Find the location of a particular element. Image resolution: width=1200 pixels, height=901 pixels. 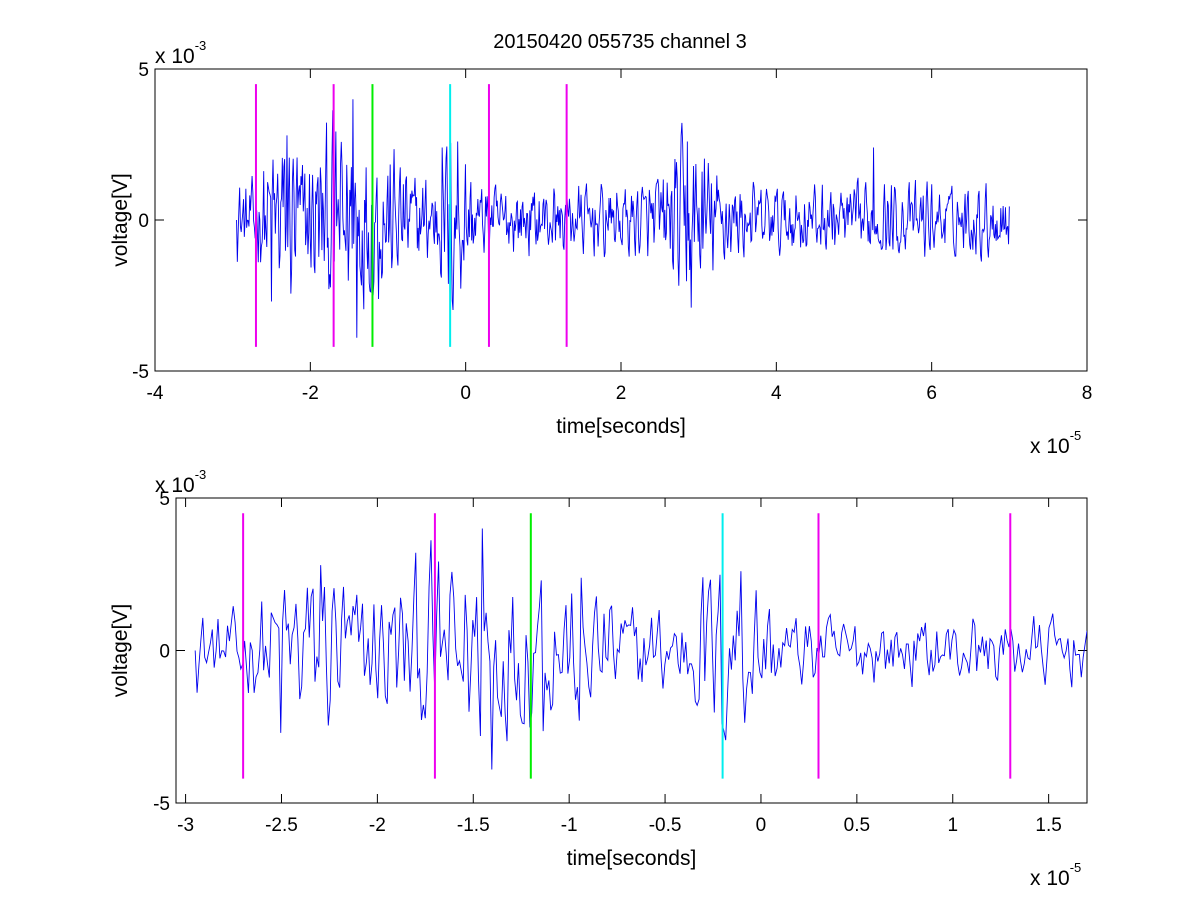

x-tick-label: 4 is located at coordinates (776, 393).